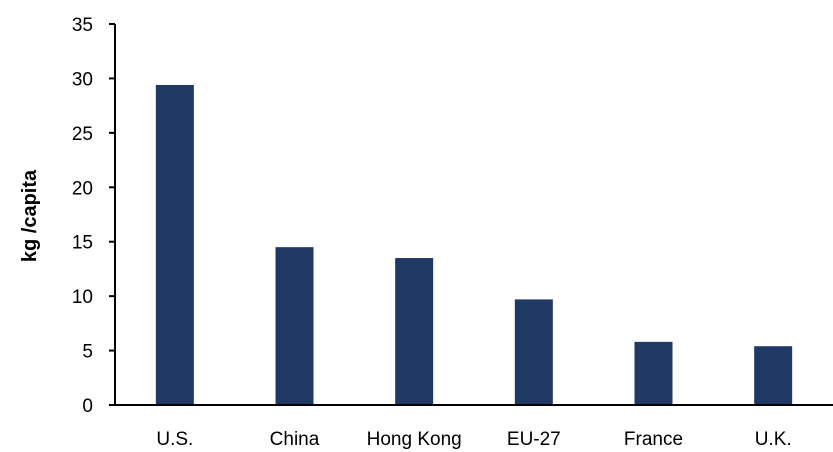  What do you see at coordinates (82, 297) in the screenshot?
I see `y-tick-label: 10` at bounding box center [82, 297].